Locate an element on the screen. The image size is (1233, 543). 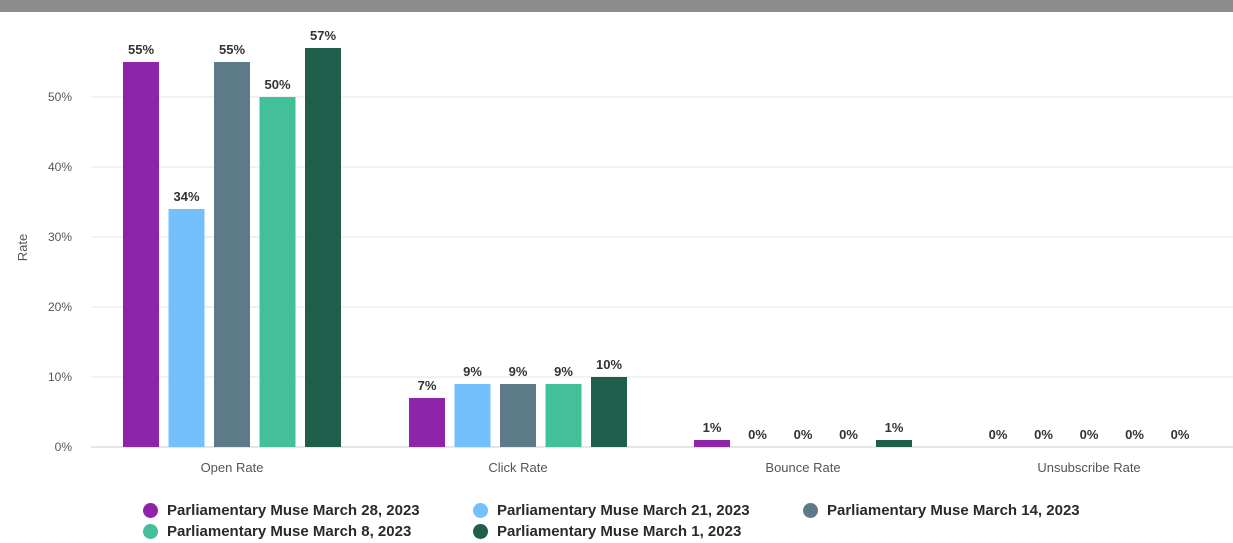
data-label: 57% is located at coordinates (323, 35).